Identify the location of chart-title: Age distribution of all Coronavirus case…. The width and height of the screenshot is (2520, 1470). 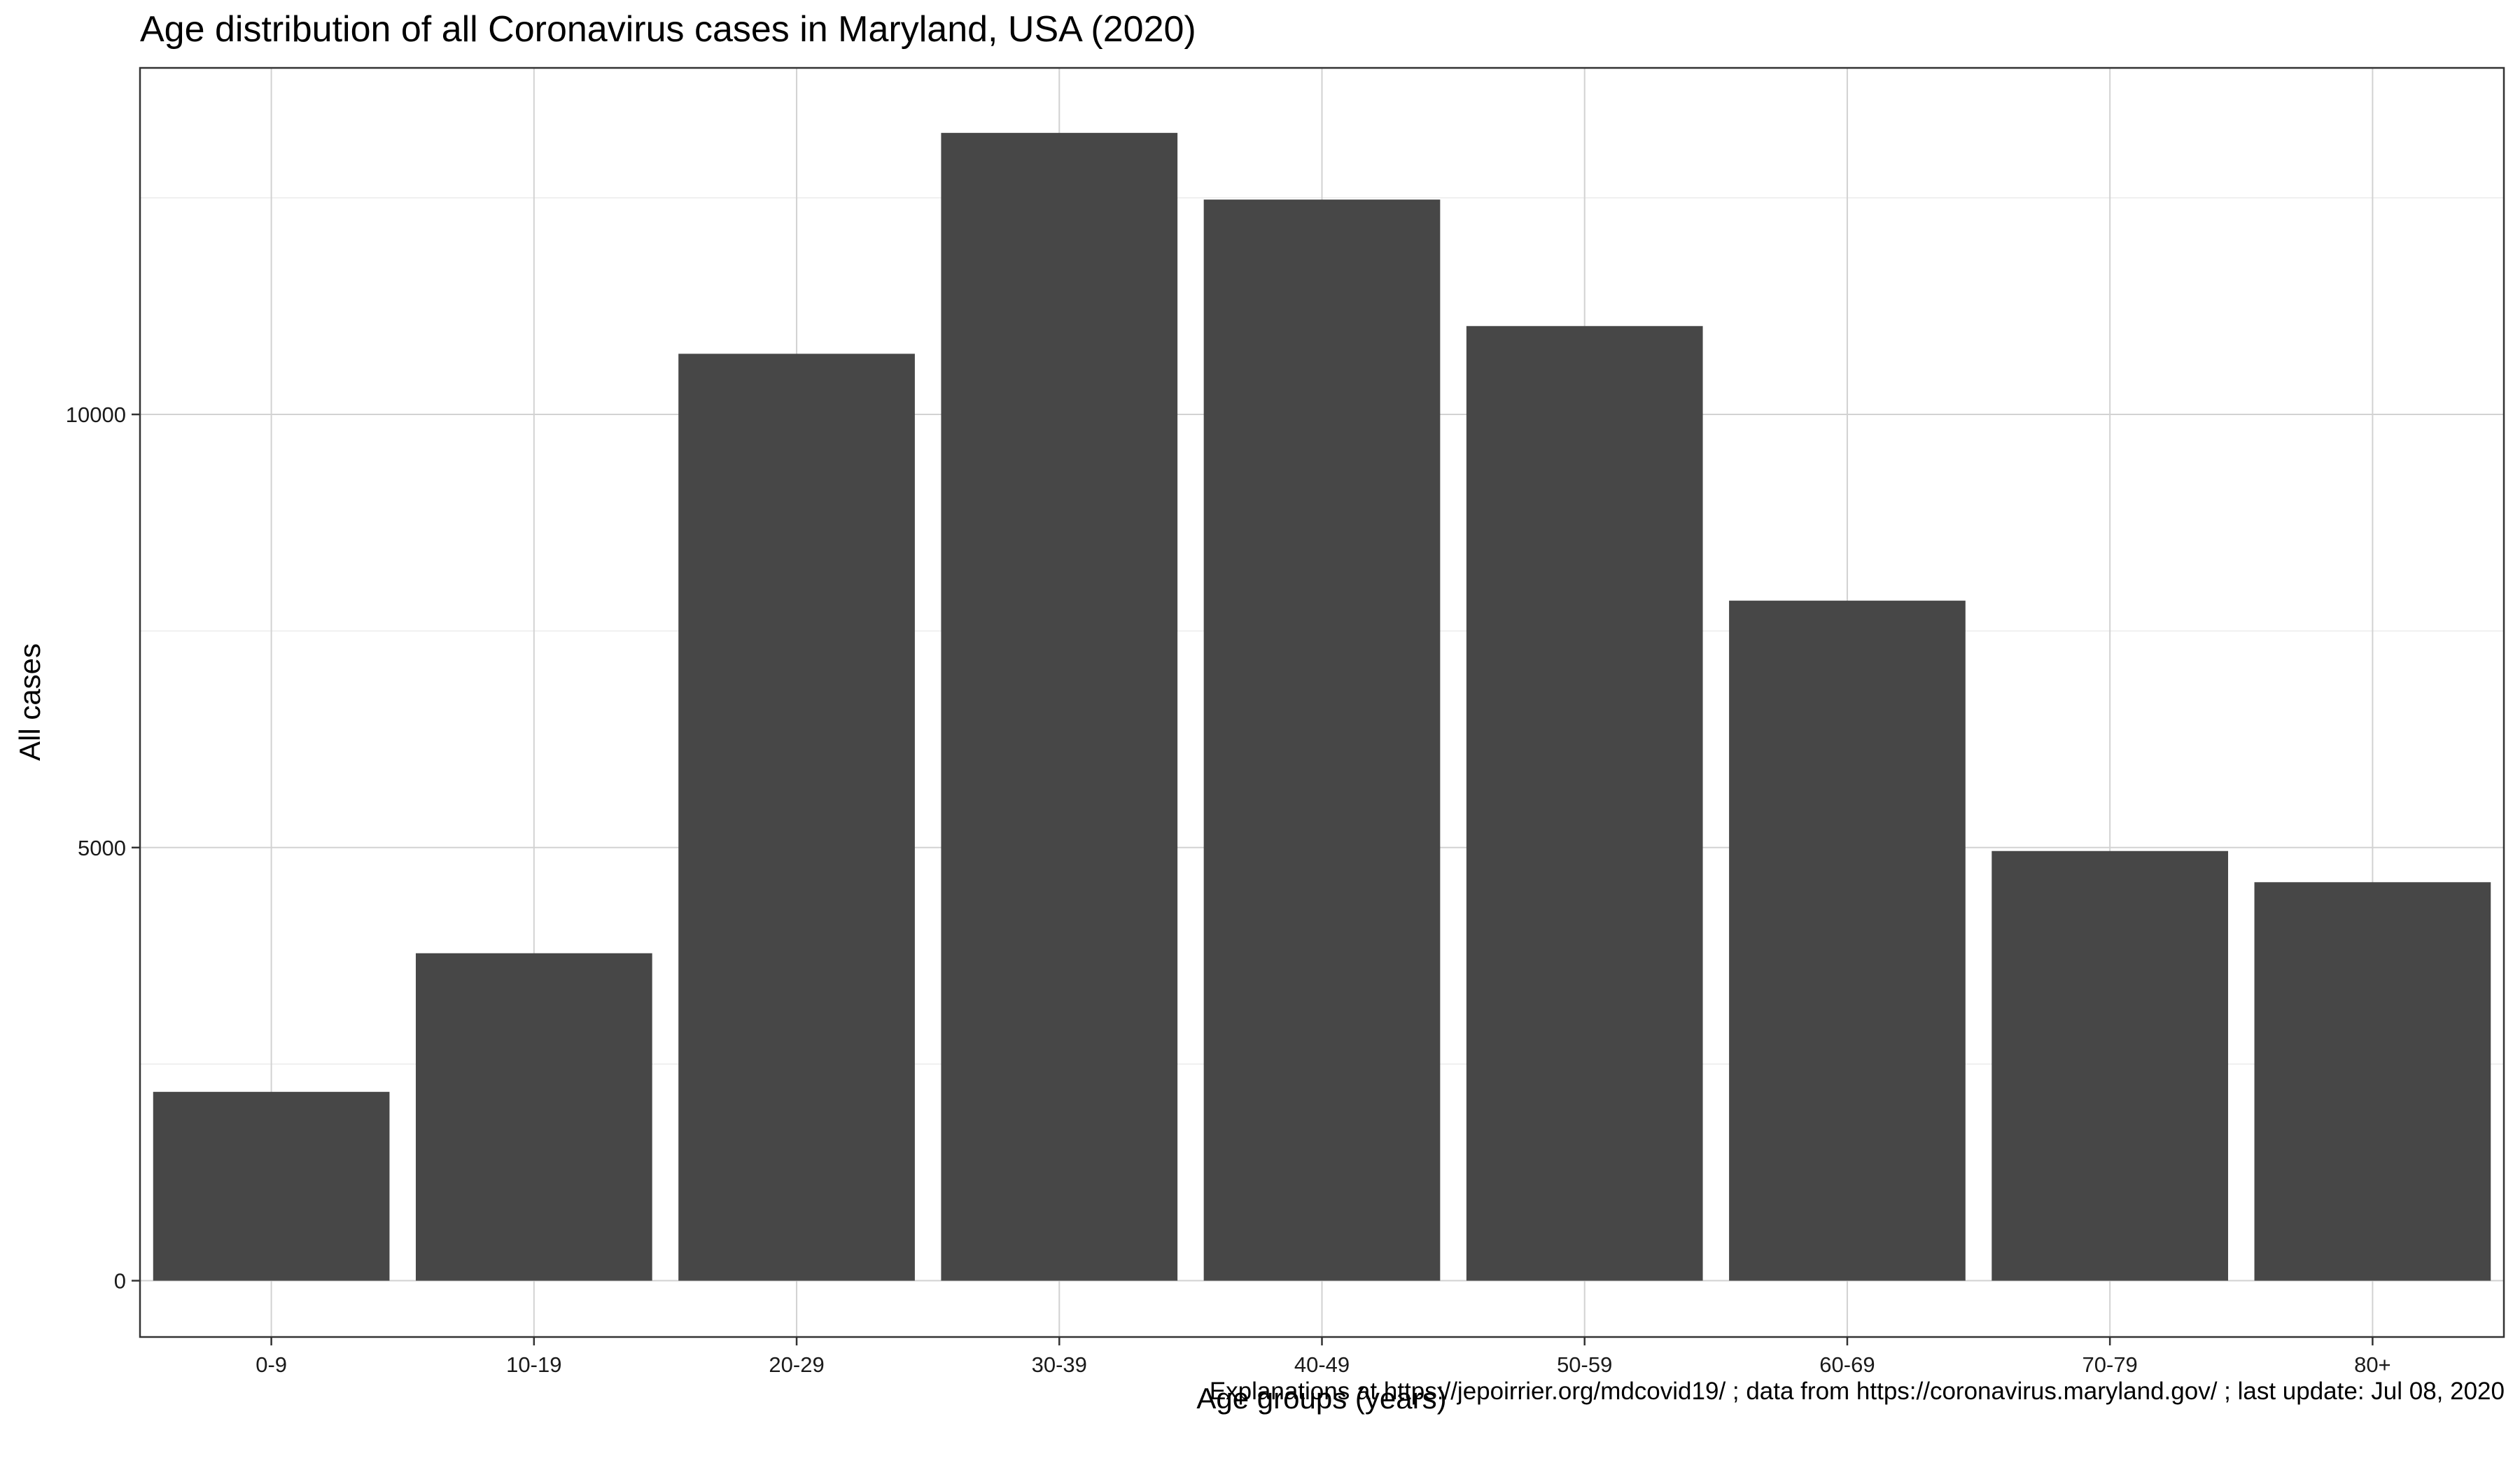
(668, 29).